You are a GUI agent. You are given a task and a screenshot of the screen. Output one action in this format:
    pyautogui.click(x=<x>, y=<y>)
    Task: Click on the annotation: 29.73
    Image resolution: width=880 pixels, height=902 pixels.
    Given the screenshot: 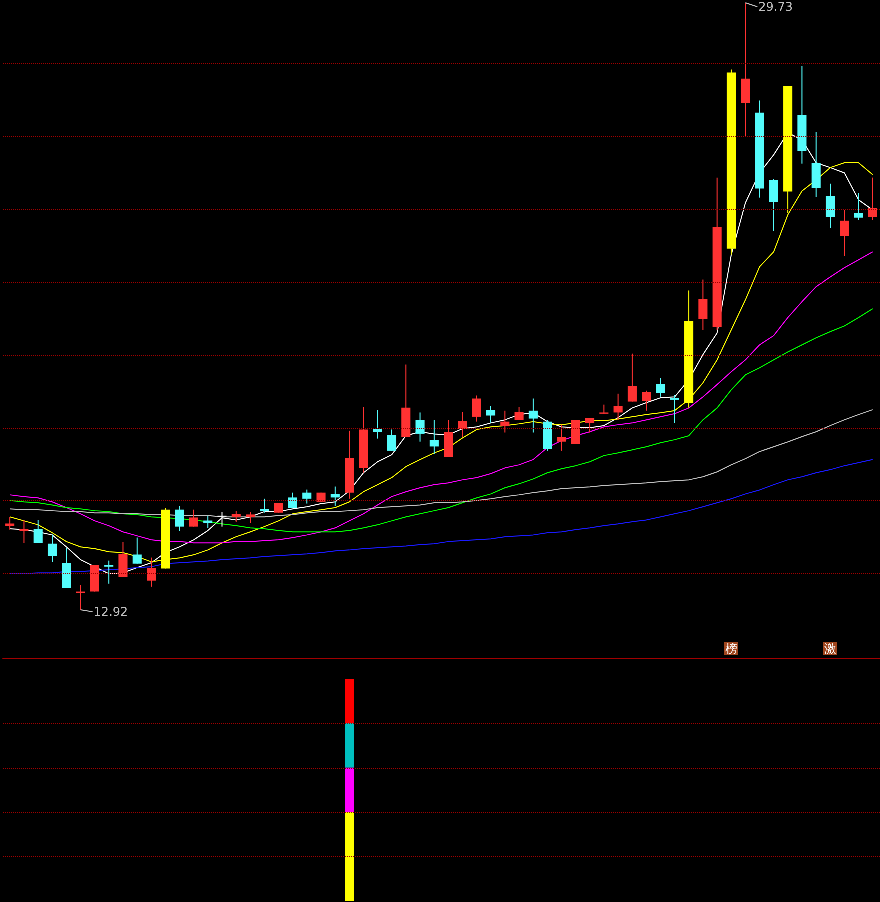 What is the action you would take?
    pyautogui.click(x=775, y=7)
    